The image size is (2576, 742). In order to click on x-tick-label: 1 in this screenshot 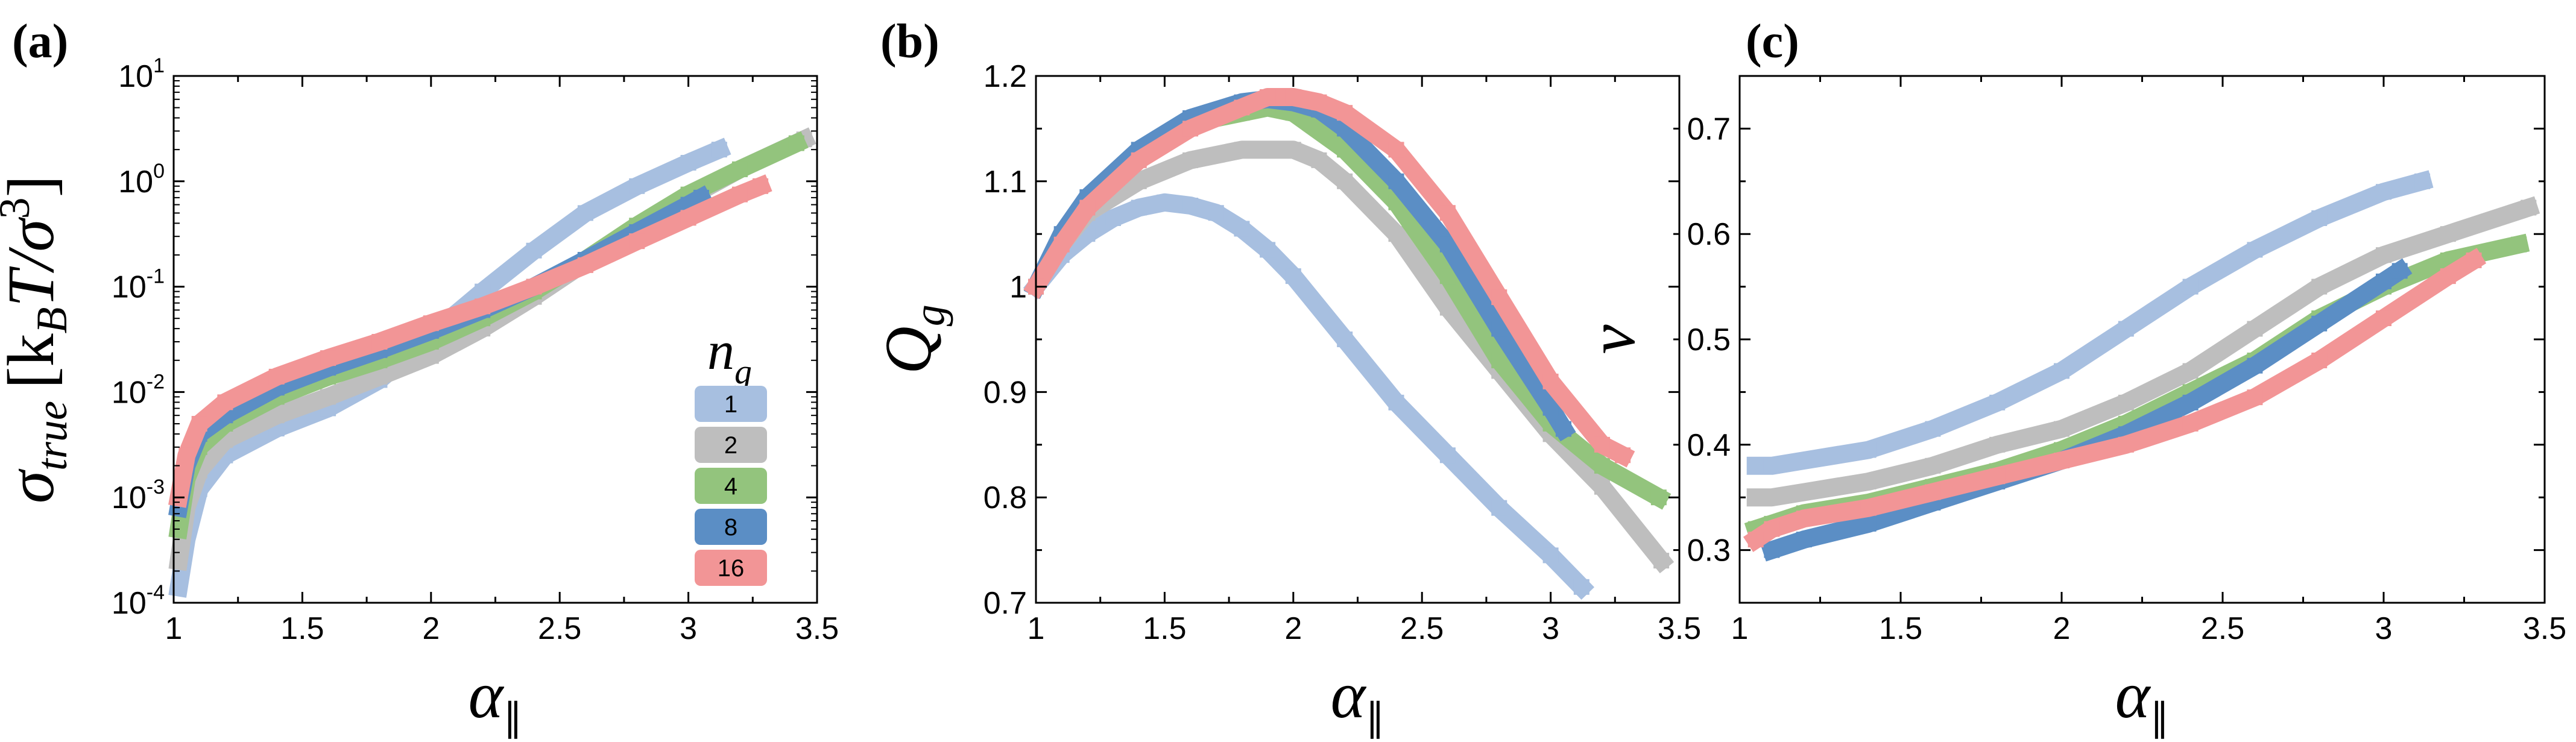, I will do `click(1740, 628)`.